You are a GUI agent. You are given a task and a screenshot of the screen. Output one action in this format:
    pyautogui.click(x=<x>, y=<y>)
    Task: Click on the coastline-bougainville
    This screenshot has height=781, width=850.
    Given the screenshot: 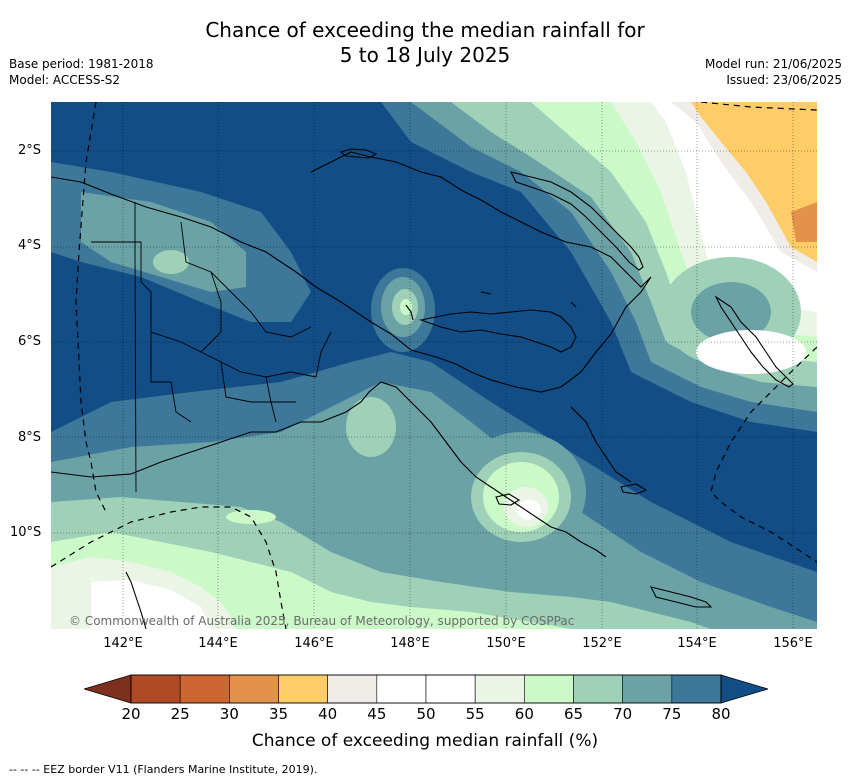 What is the action you would take?
    pyautogui.click(x=754, y=341)
    